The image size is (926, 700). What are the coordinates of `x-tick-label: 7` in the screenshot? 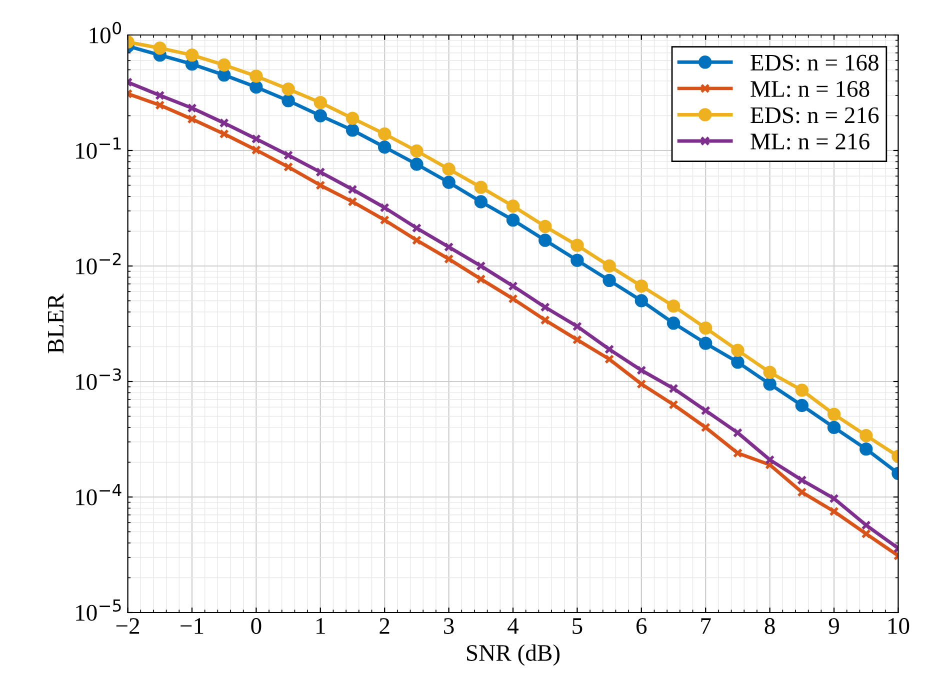 It's located at (706, 626).